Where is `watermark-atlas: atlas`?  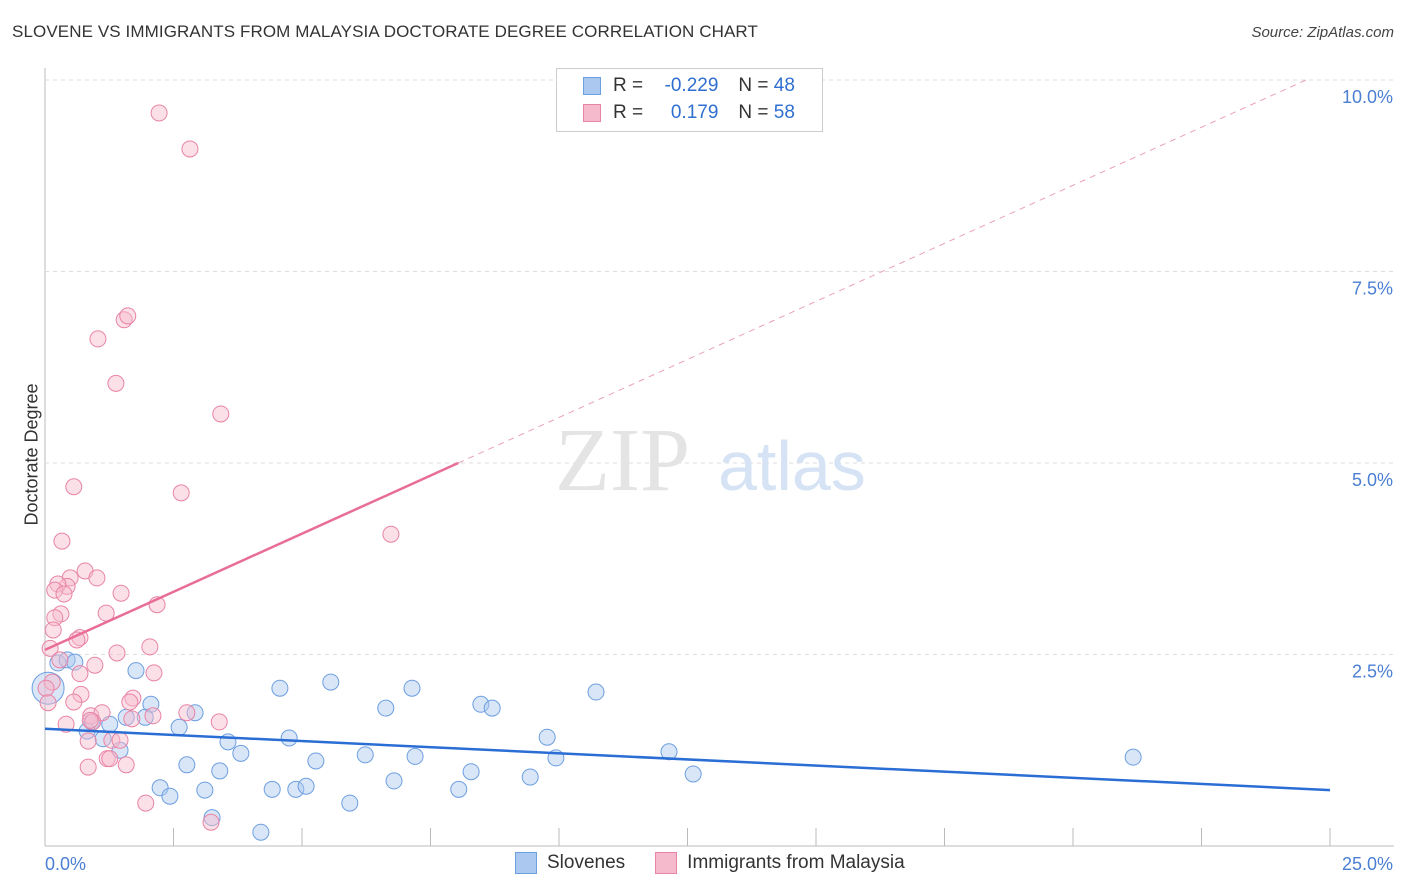
watermark-atlas: atlas is located at coordinates (792, 466).